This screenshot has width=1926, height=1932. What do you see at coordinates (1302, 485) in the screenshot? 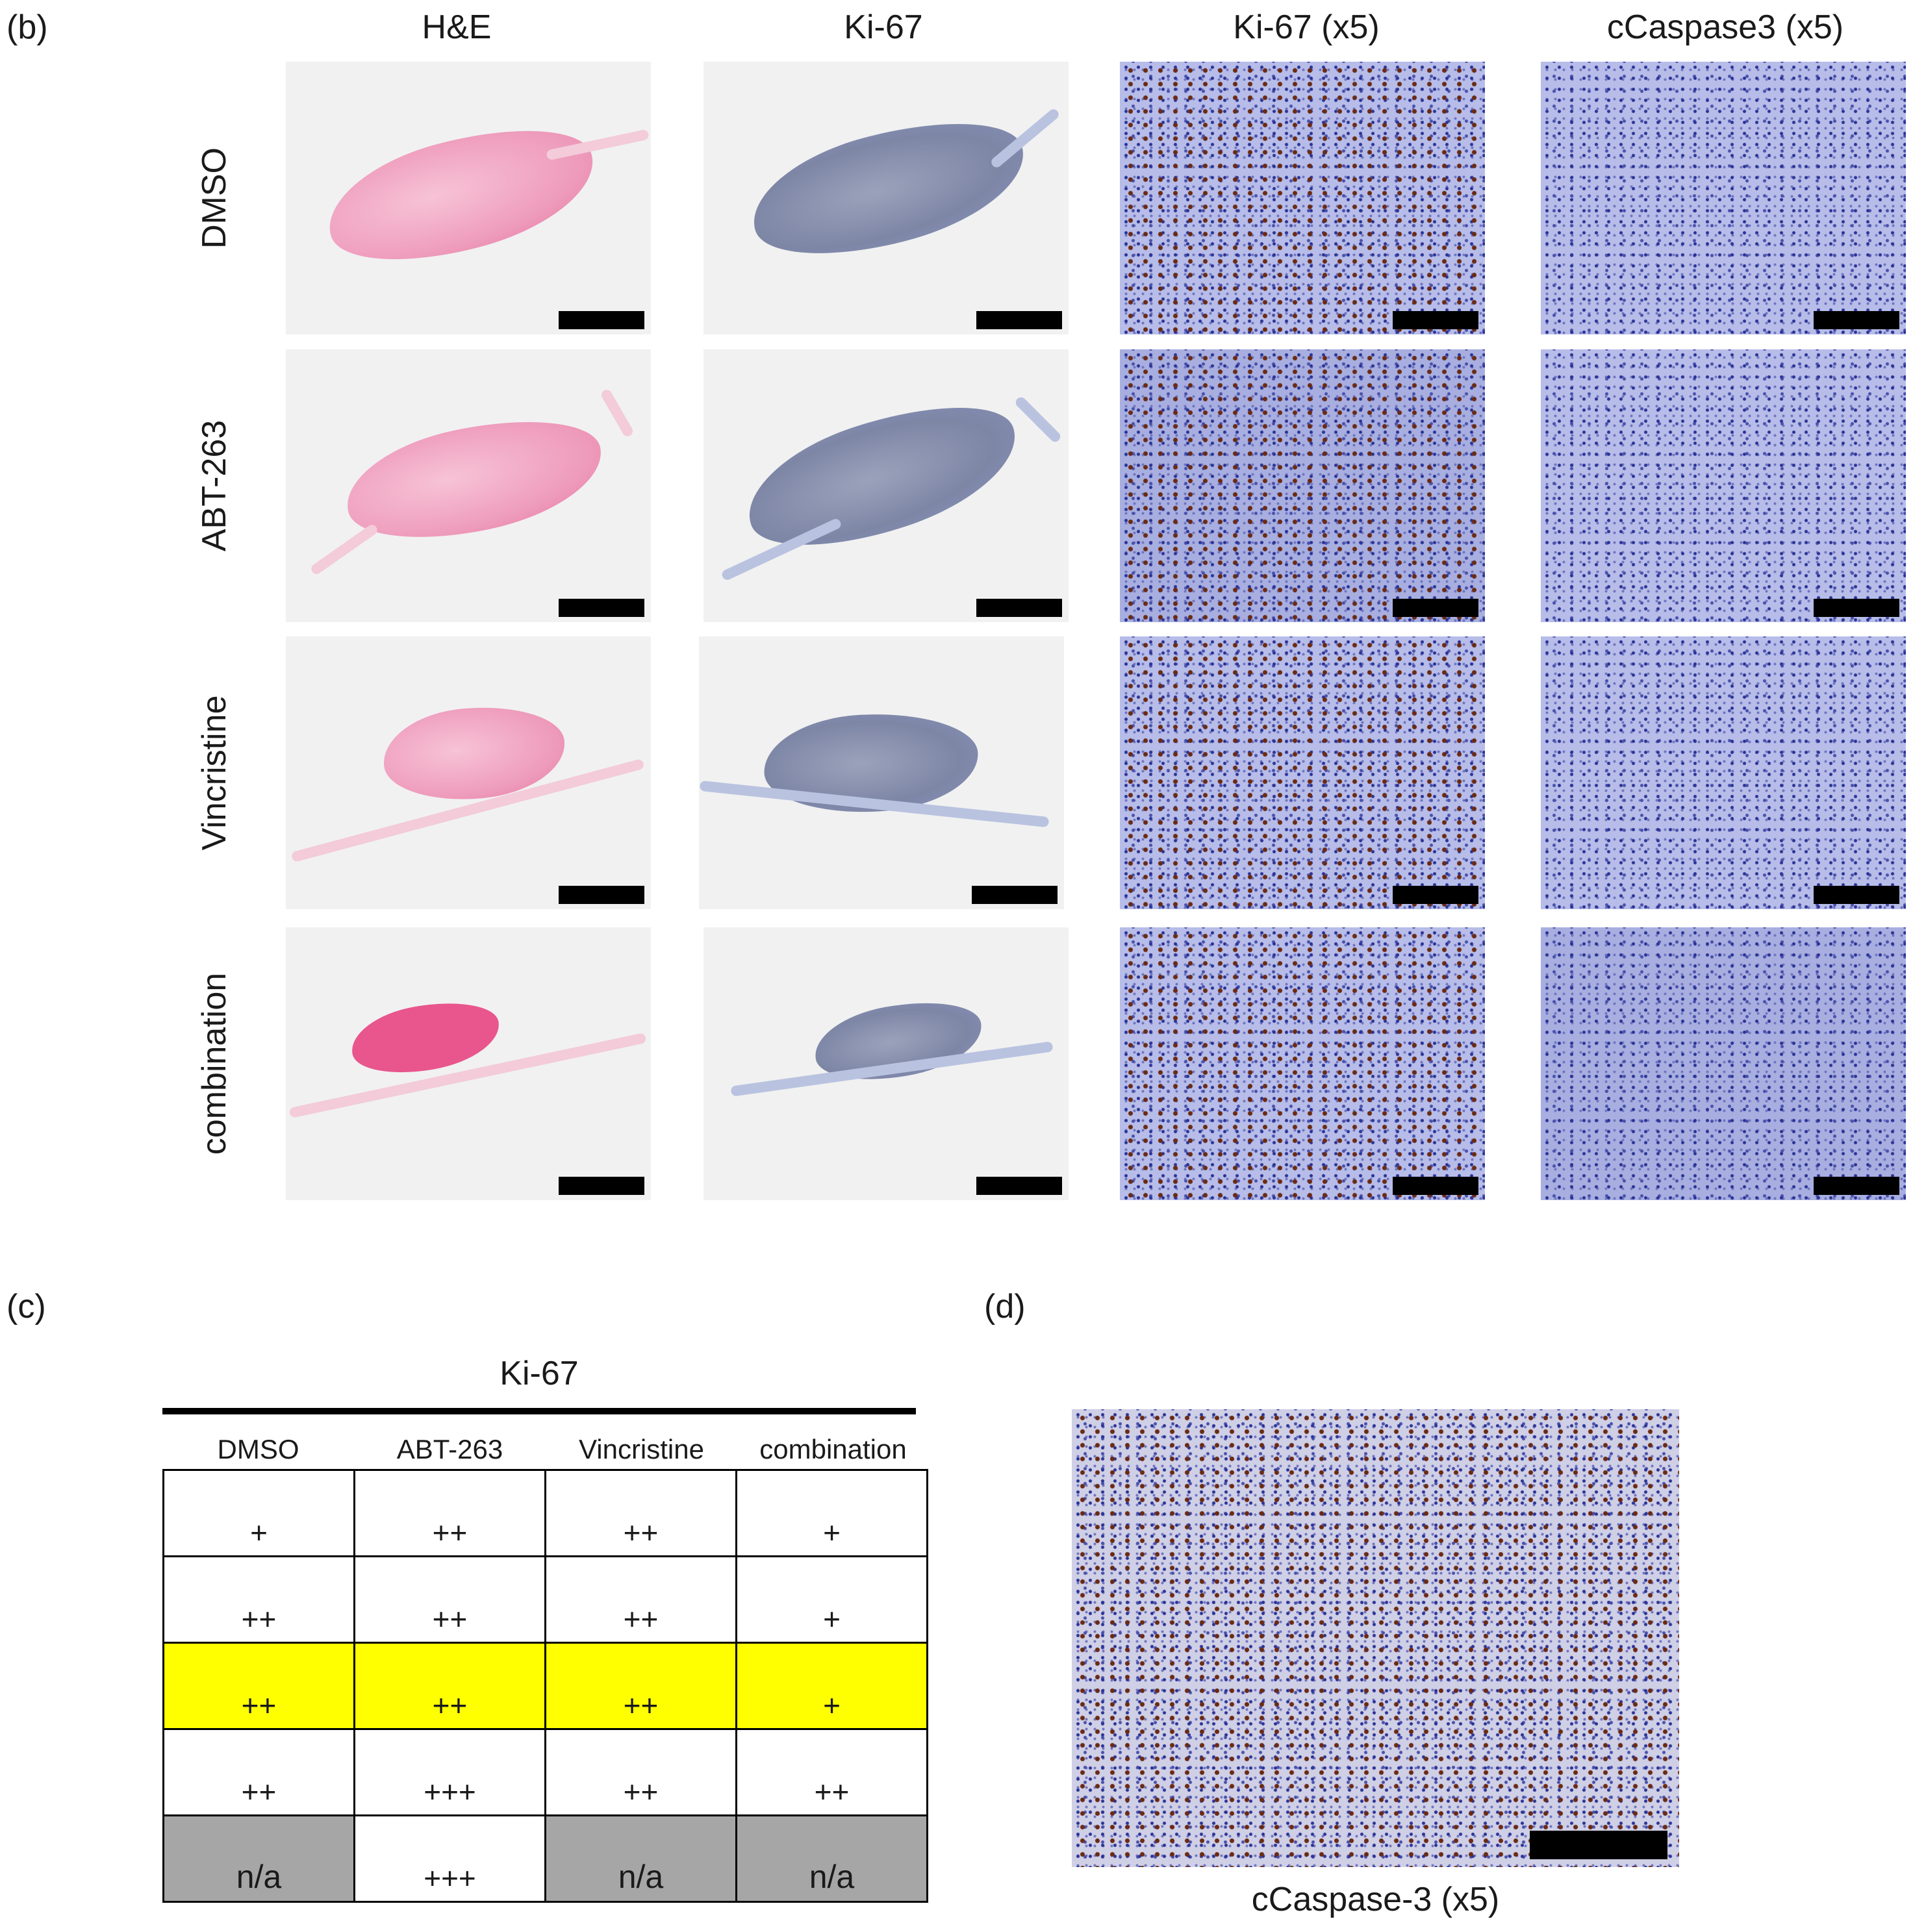
I see `image-abt263-ki67-x5` at bounding box center [1302, 485].